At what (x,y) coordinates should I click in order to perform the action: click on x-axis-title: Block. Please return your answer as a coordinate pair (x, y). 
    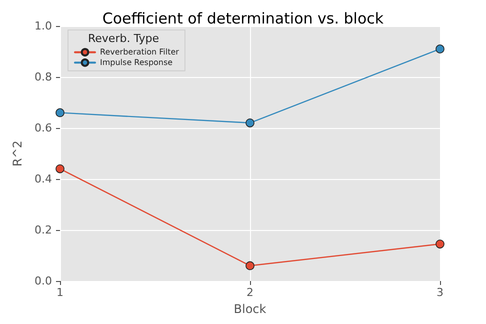
    Looking at the image, I should click on (250, 309).